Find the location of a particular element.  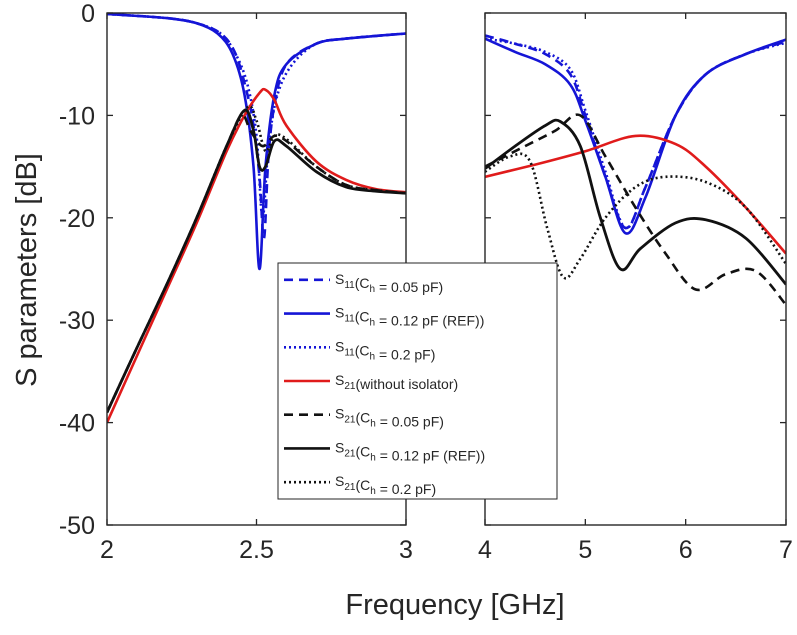

x-tick-label: 5 is located at coordinates (585, 550).